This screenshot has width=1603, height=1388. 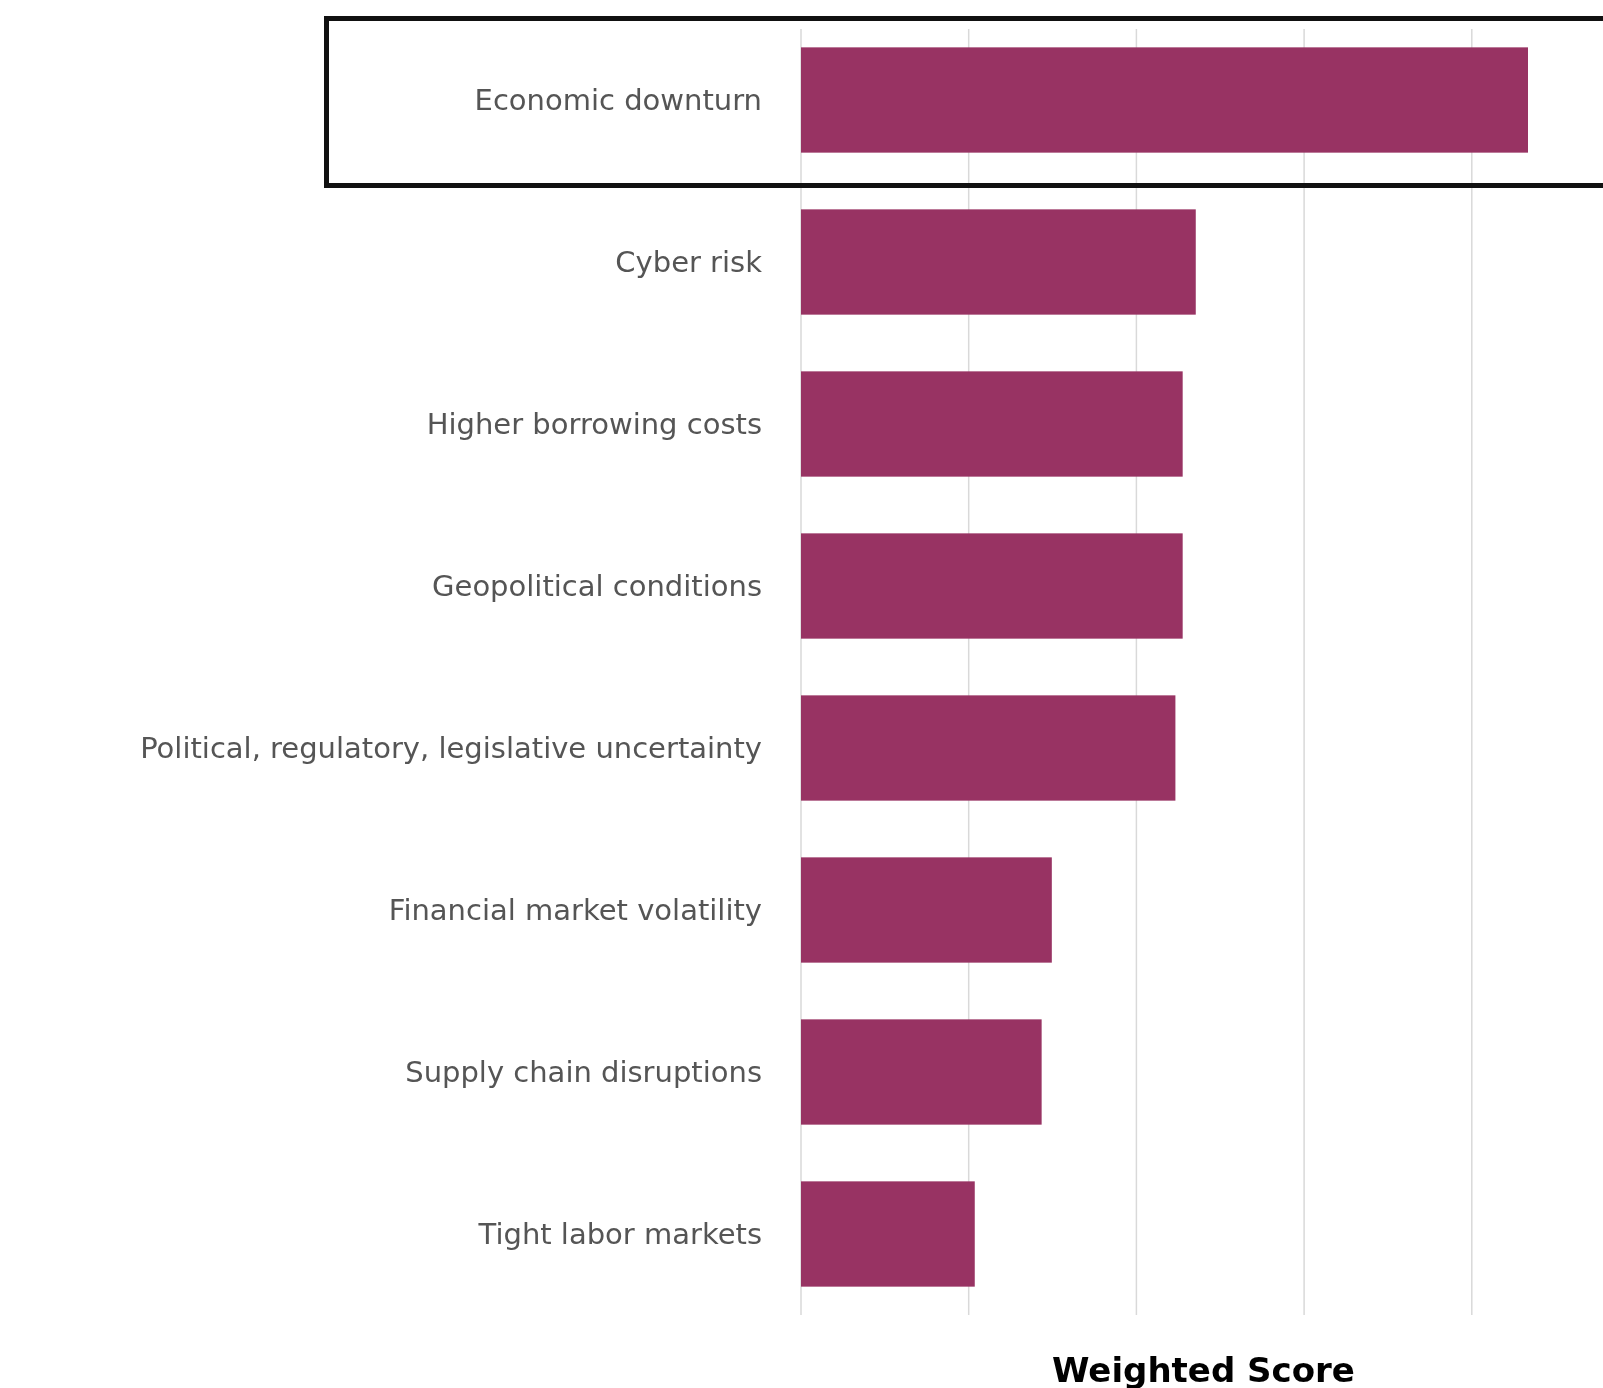 What do you see at coordinates (594, 424) in the screenshot?
I see `y-tick-label: Higher borrowing costs` at bounding box center [594, 424].